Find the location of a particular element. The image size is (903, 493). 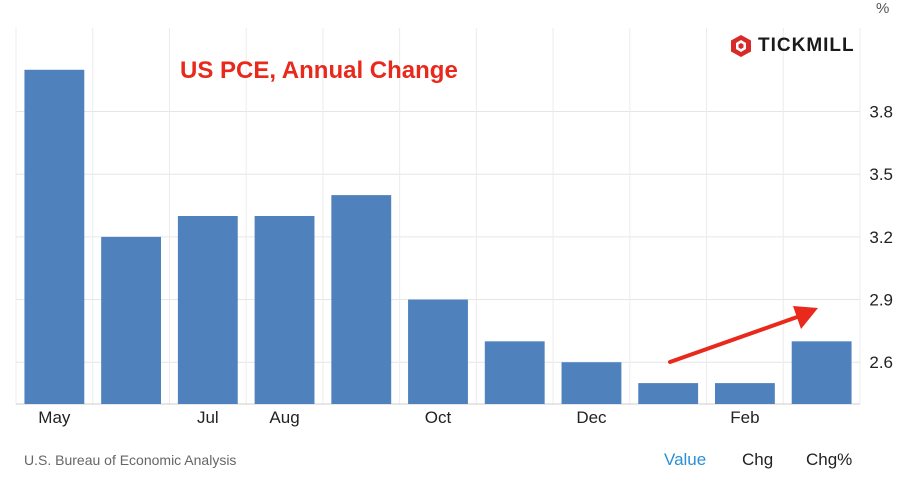

unit-label: % is located at coordinates (883, 8).